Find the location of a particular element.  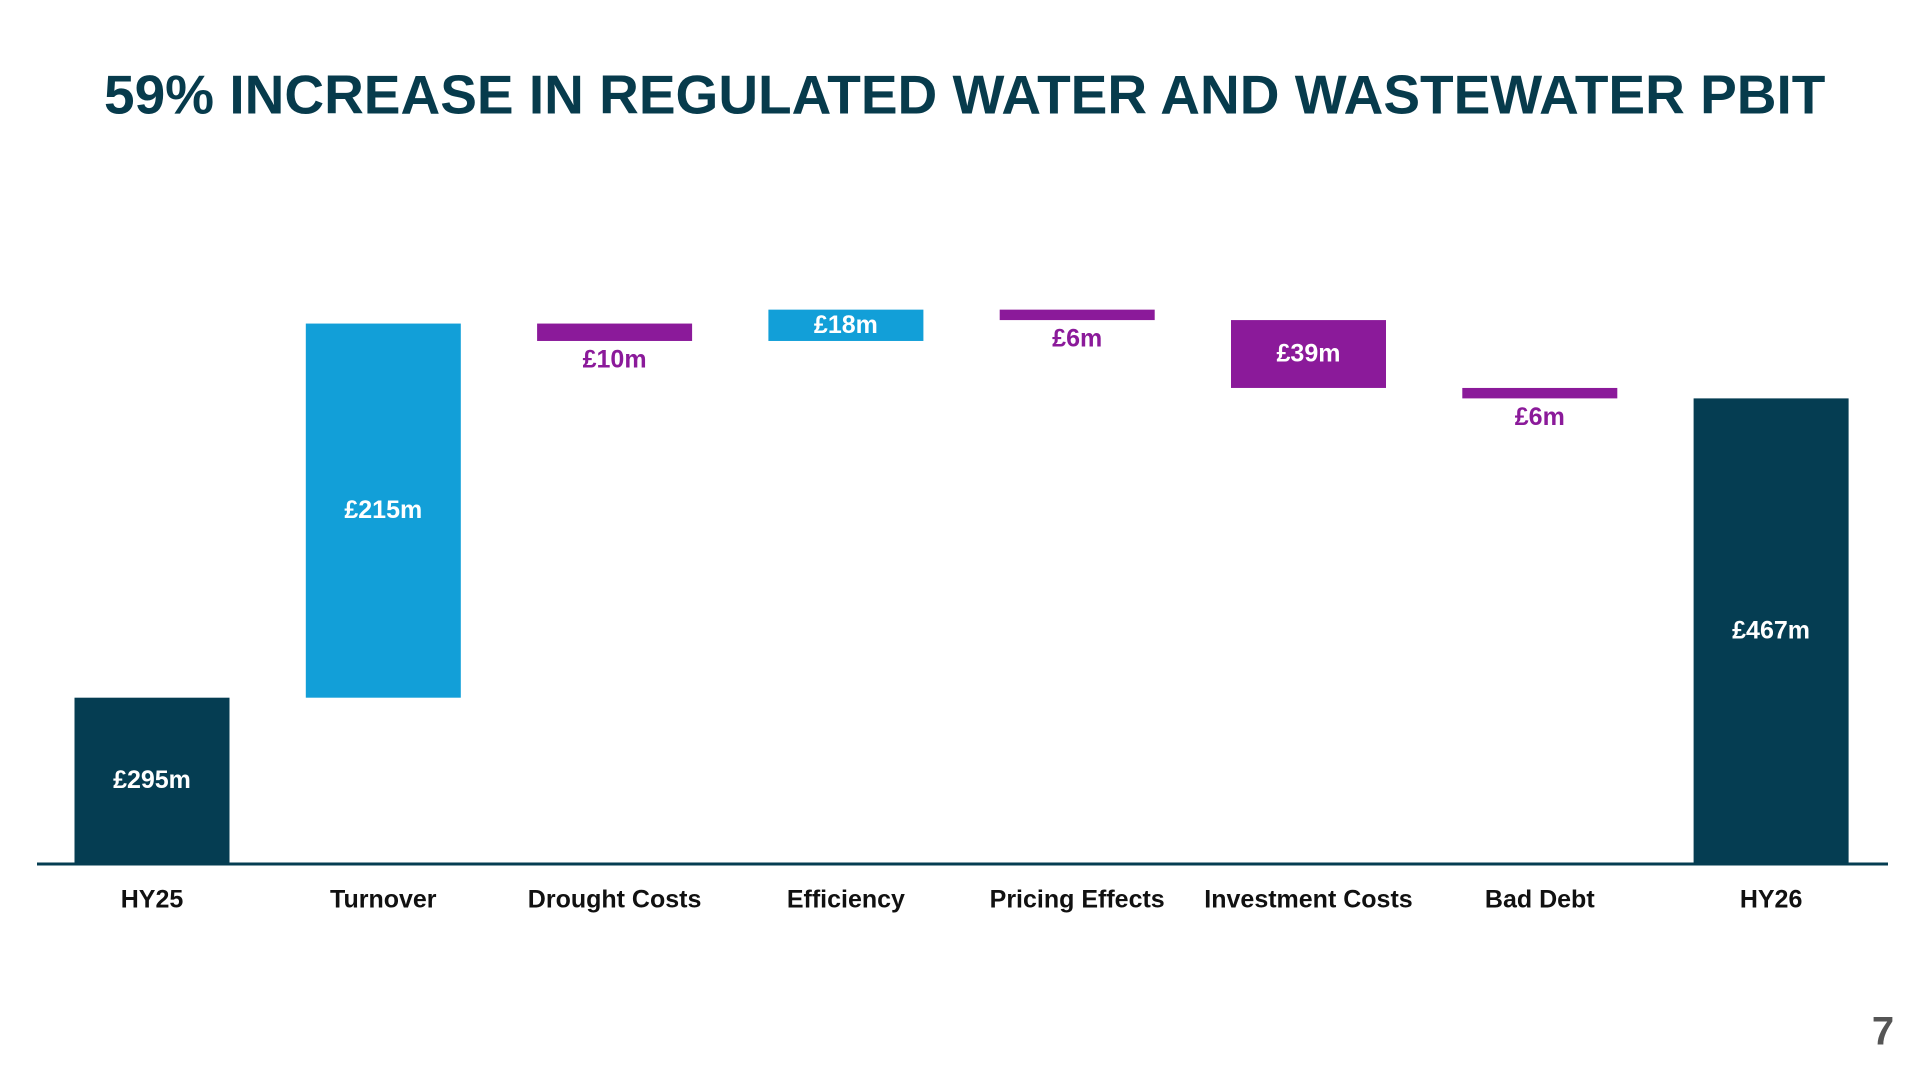

x-tick-label: Bad Debt is located at coordinates (1540, 900).